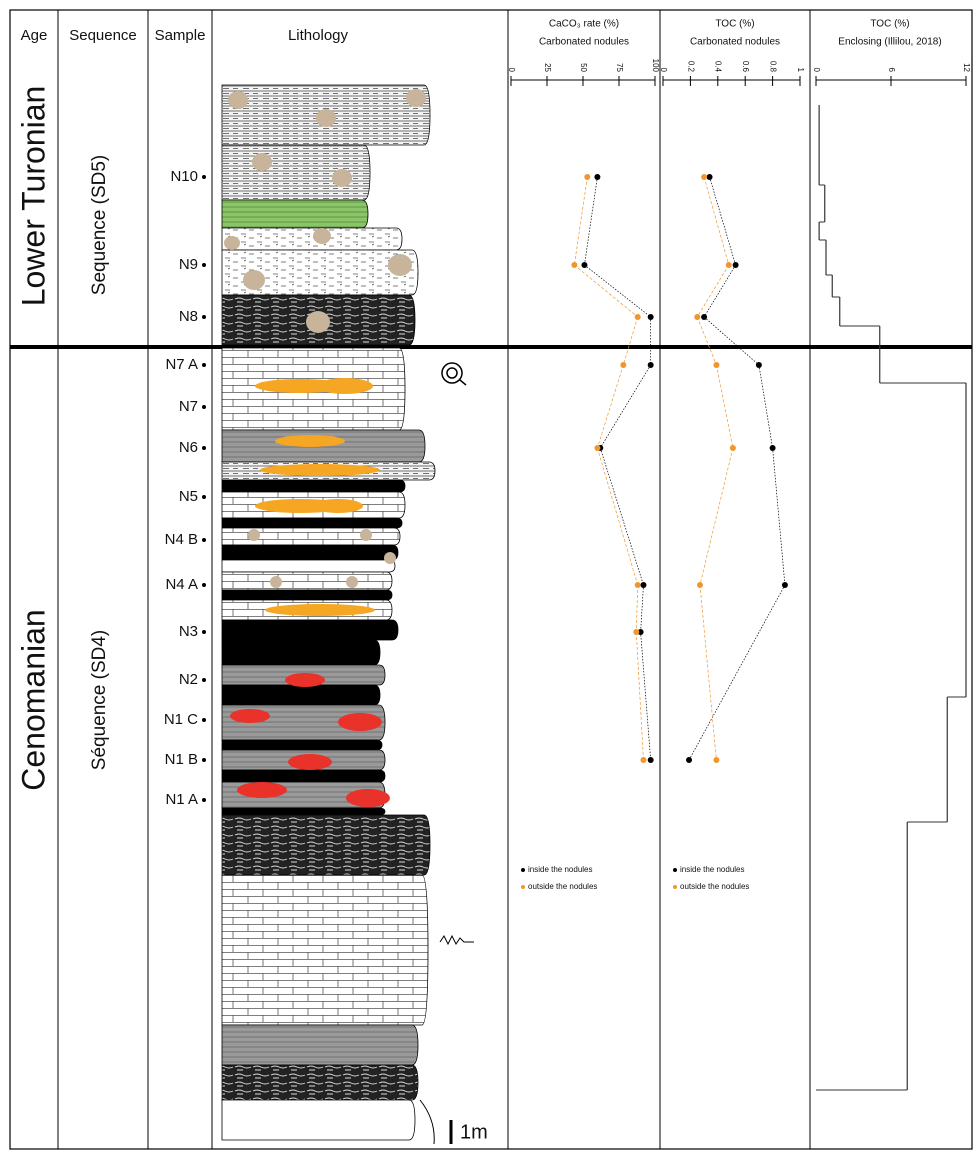 The height and width of the screenshot is (1150, 973). I want to click on chart-title: CaCO₃ rate (%), so click(584, 24).